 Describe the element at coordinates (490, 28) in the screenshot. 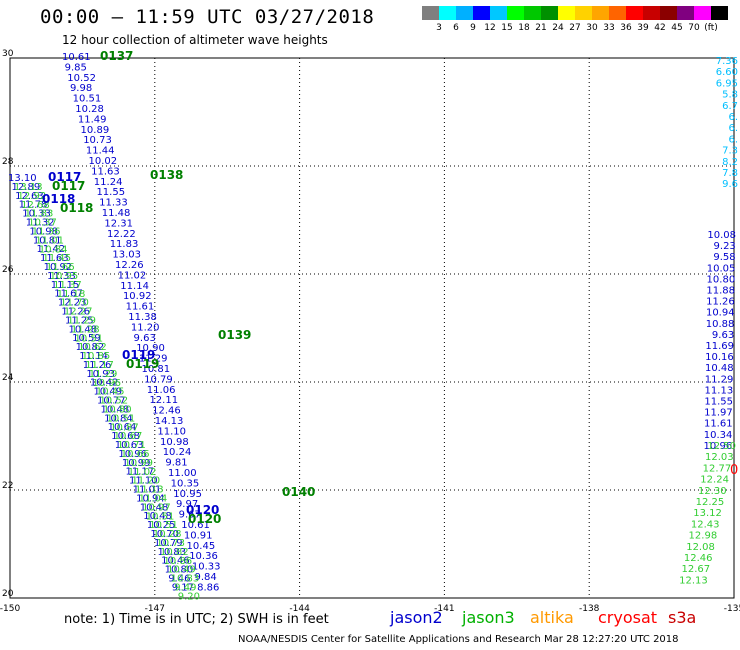

I see `colorbar-label: 12` at that location.